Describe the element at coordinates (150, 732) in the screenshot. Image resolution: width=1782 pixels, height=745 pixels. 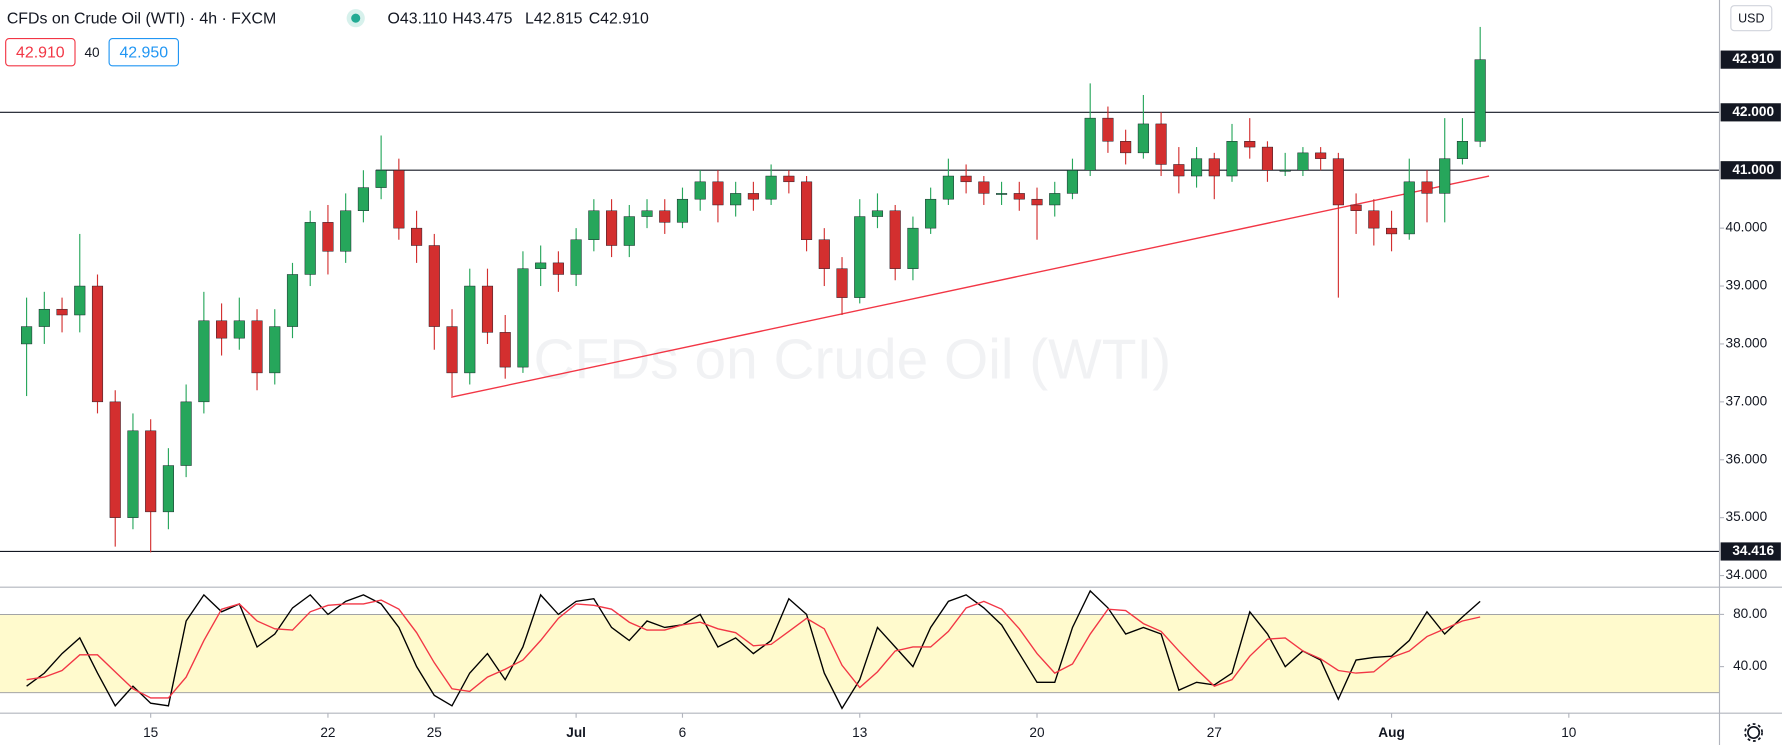
I see `x-tick-label: 15` at that location.